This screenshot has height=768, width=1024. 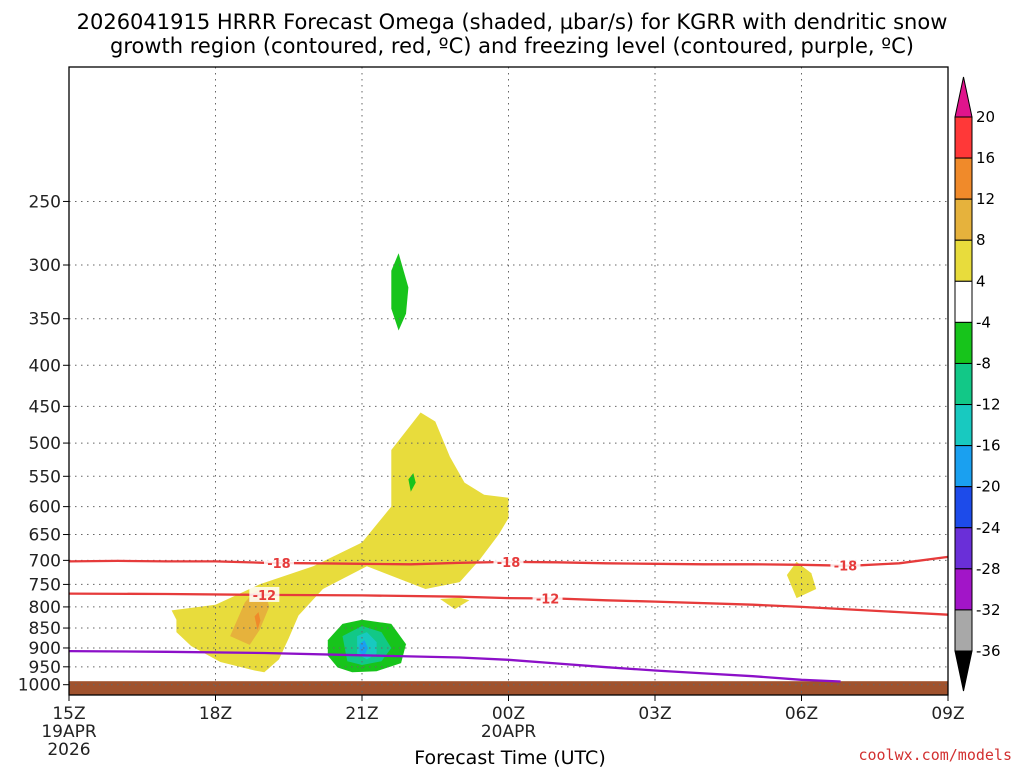 What do you see at coordinates (509, 732) in the screenshot?
I see `x-tick-sublabel: 20APR` at bounding box center [509, 732].